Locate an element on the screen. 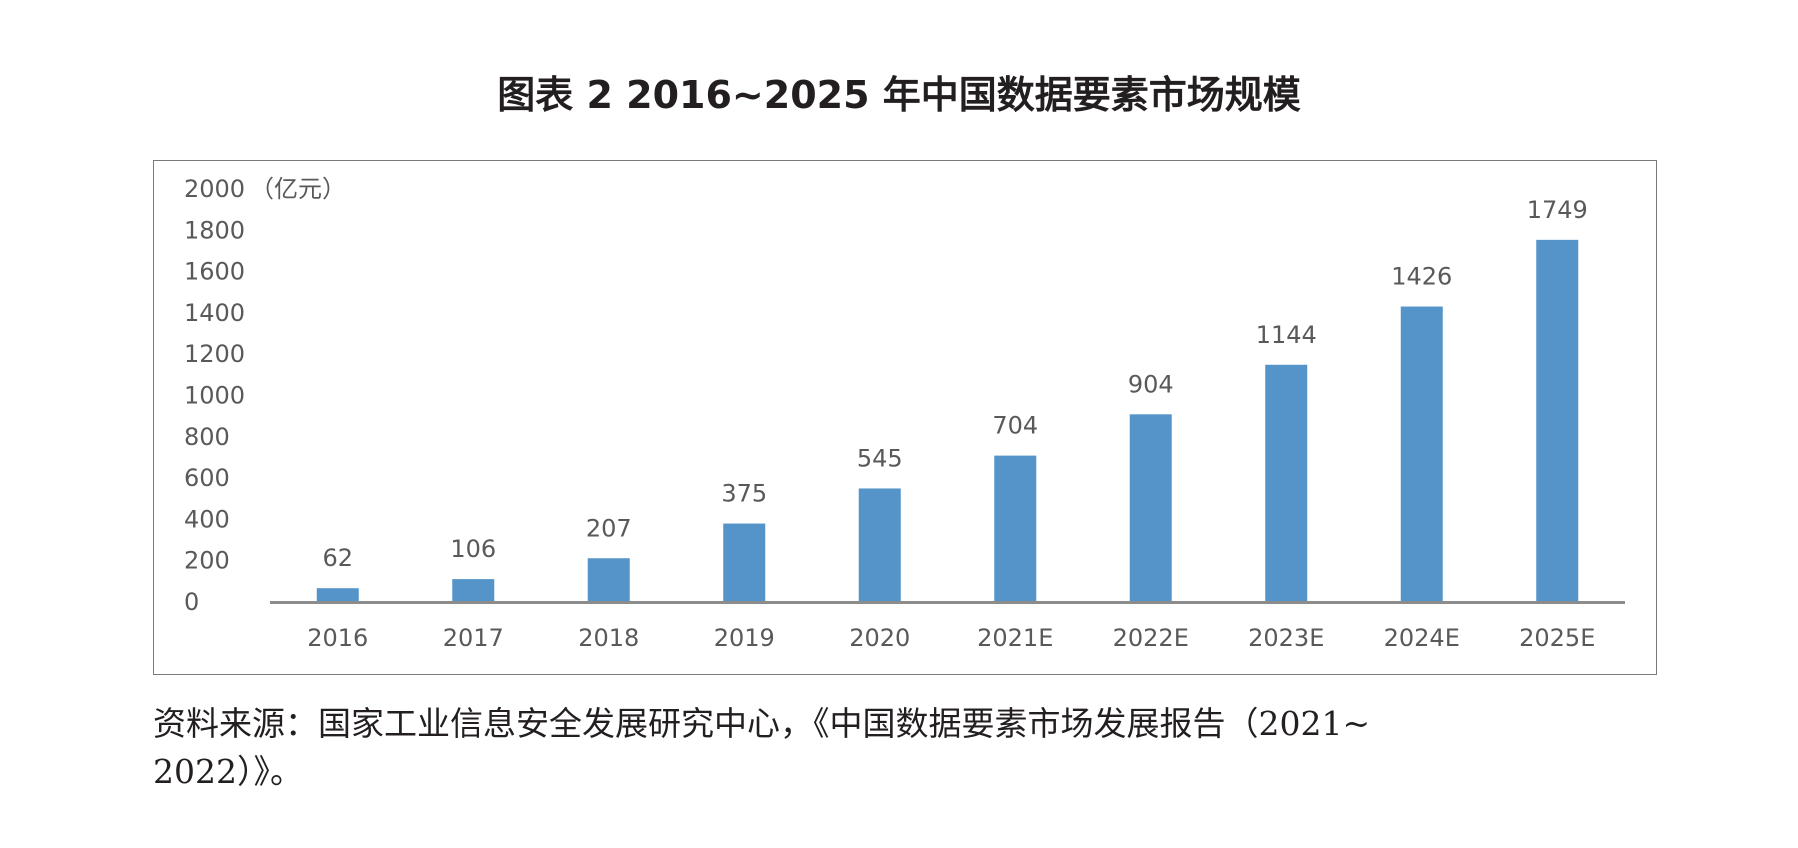 This screenshot has height=848, width=1798. data-label: 545 is located at coordinates (880, 458).